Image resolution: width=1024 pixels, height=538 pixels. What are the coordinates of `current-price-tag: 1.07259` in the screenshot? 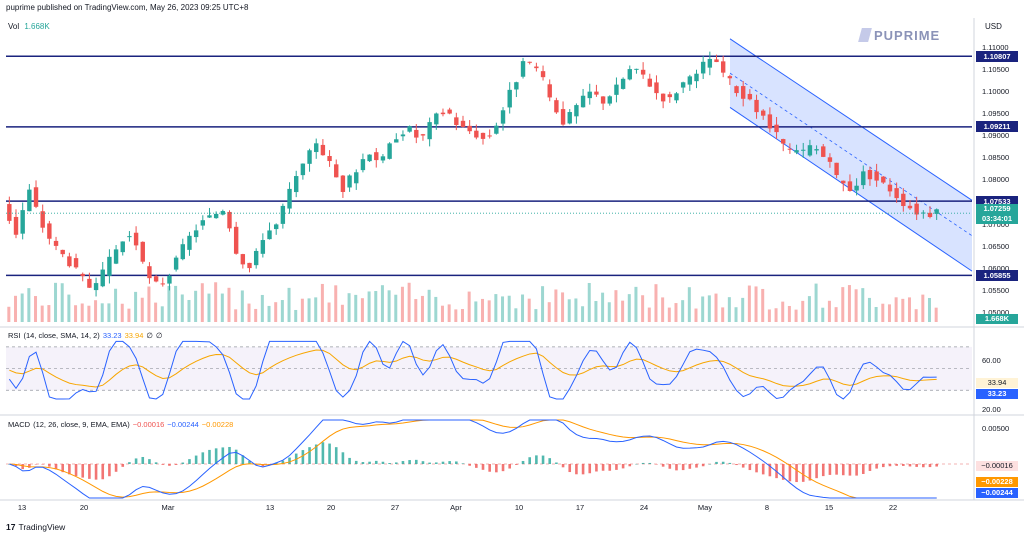 It's located at (997, 209).